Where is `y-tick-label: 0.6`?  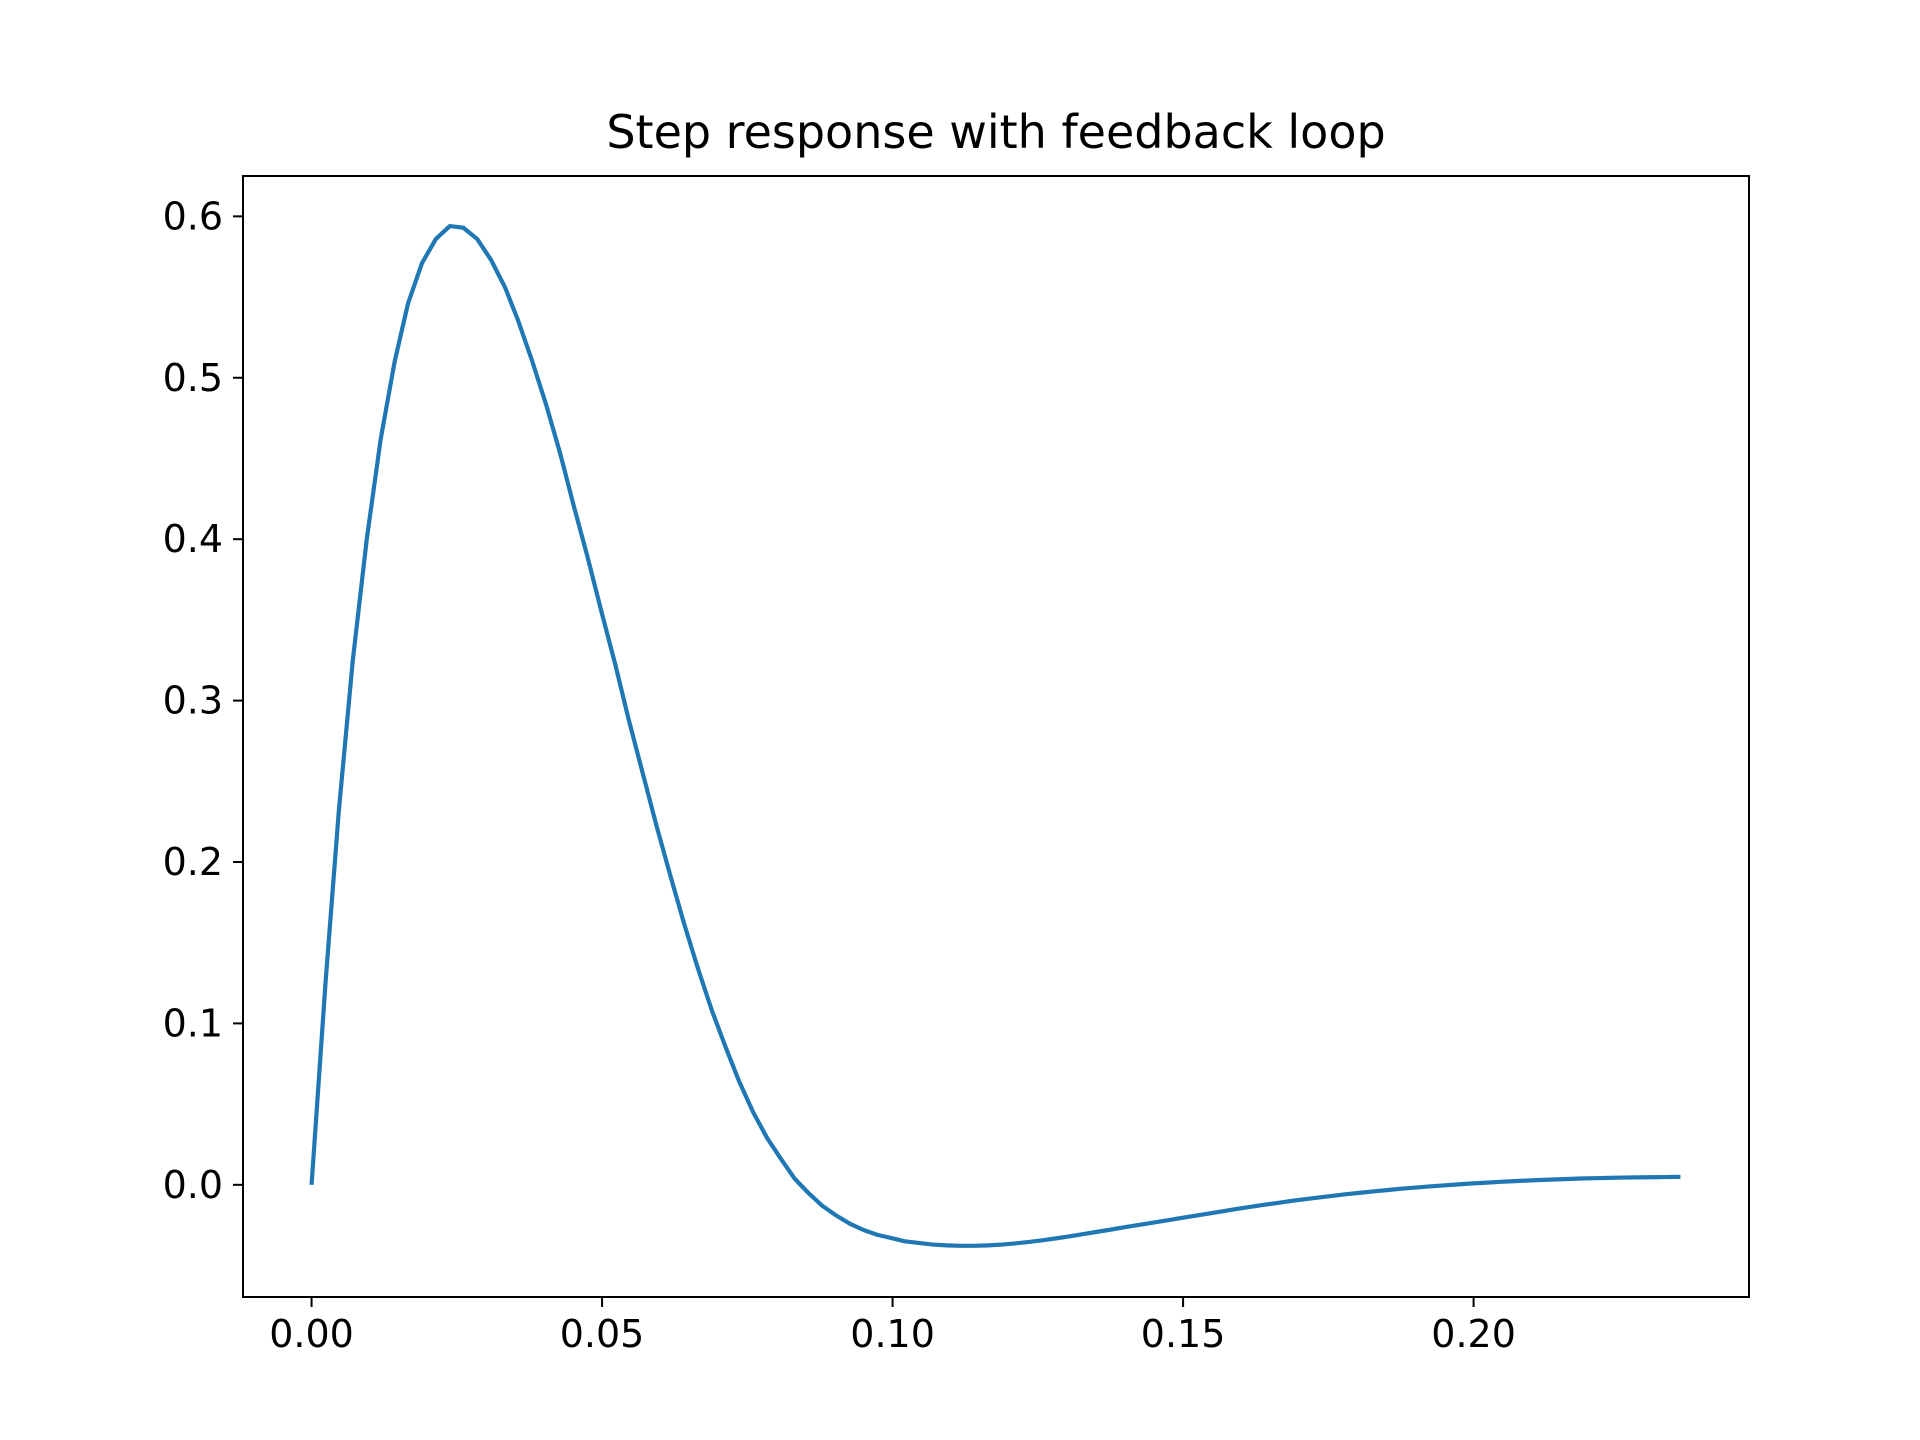 y-tick-label: 0.6 is located at coordinates (193, 216).